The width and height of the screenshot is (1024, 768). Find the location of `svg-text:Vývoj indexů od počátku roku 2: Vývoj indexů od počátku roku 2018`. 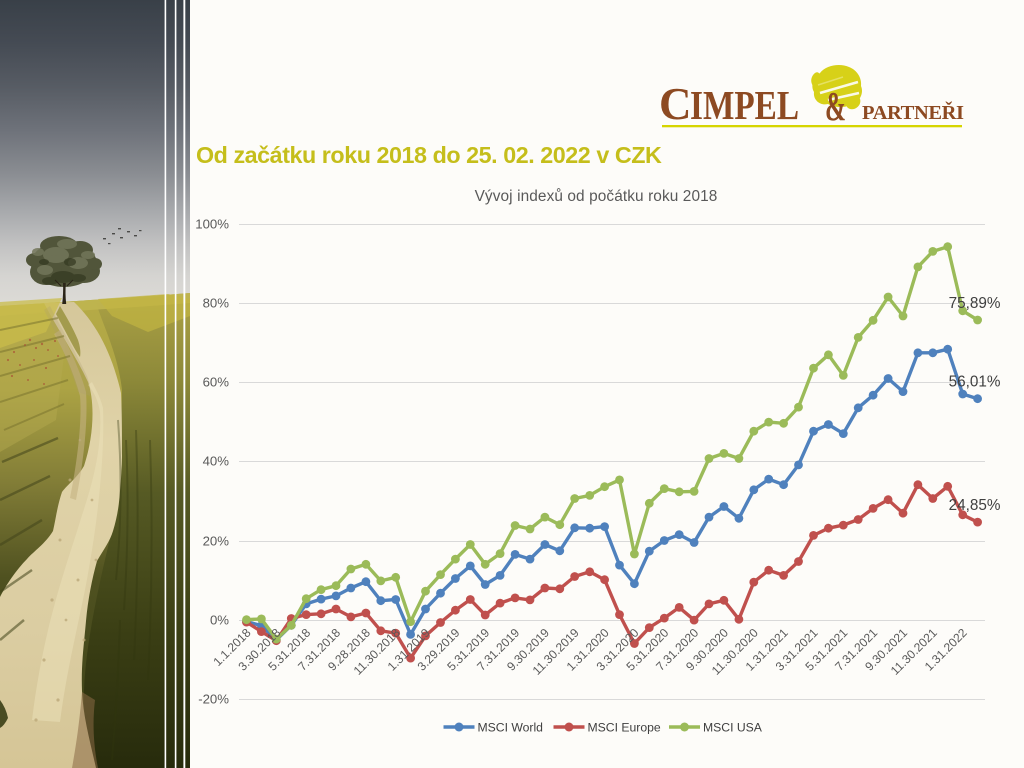

svg-text:Vývoj indexů od počátku roku 2: Vývoj indexů od počátku roku 2018 is located at coordinates (596, 196).